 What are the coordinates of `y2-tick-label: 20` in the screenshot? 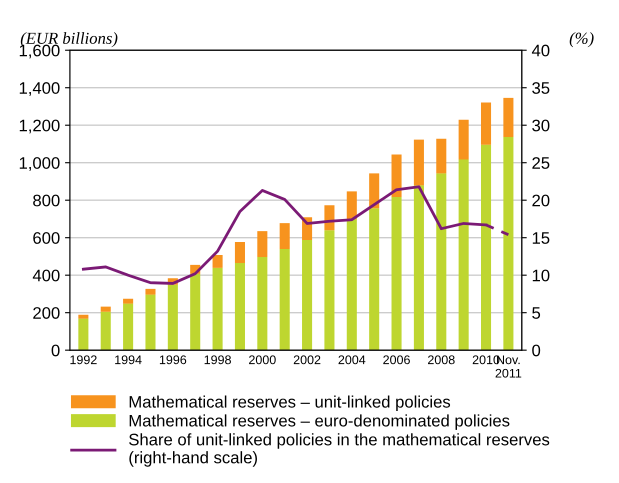 It's located at (541, 200).